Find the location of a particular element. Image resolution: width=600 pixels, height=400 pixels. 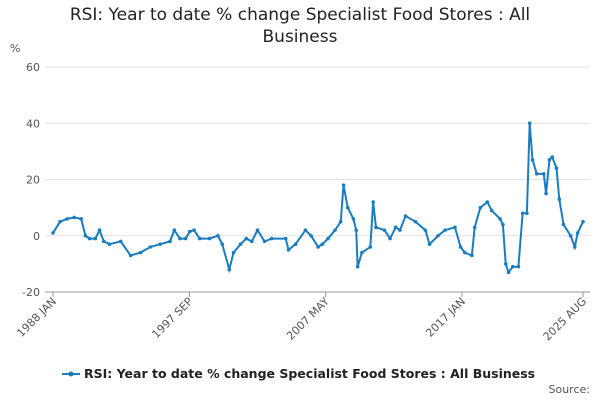

legend-marker is located at coordinates (71, 374).